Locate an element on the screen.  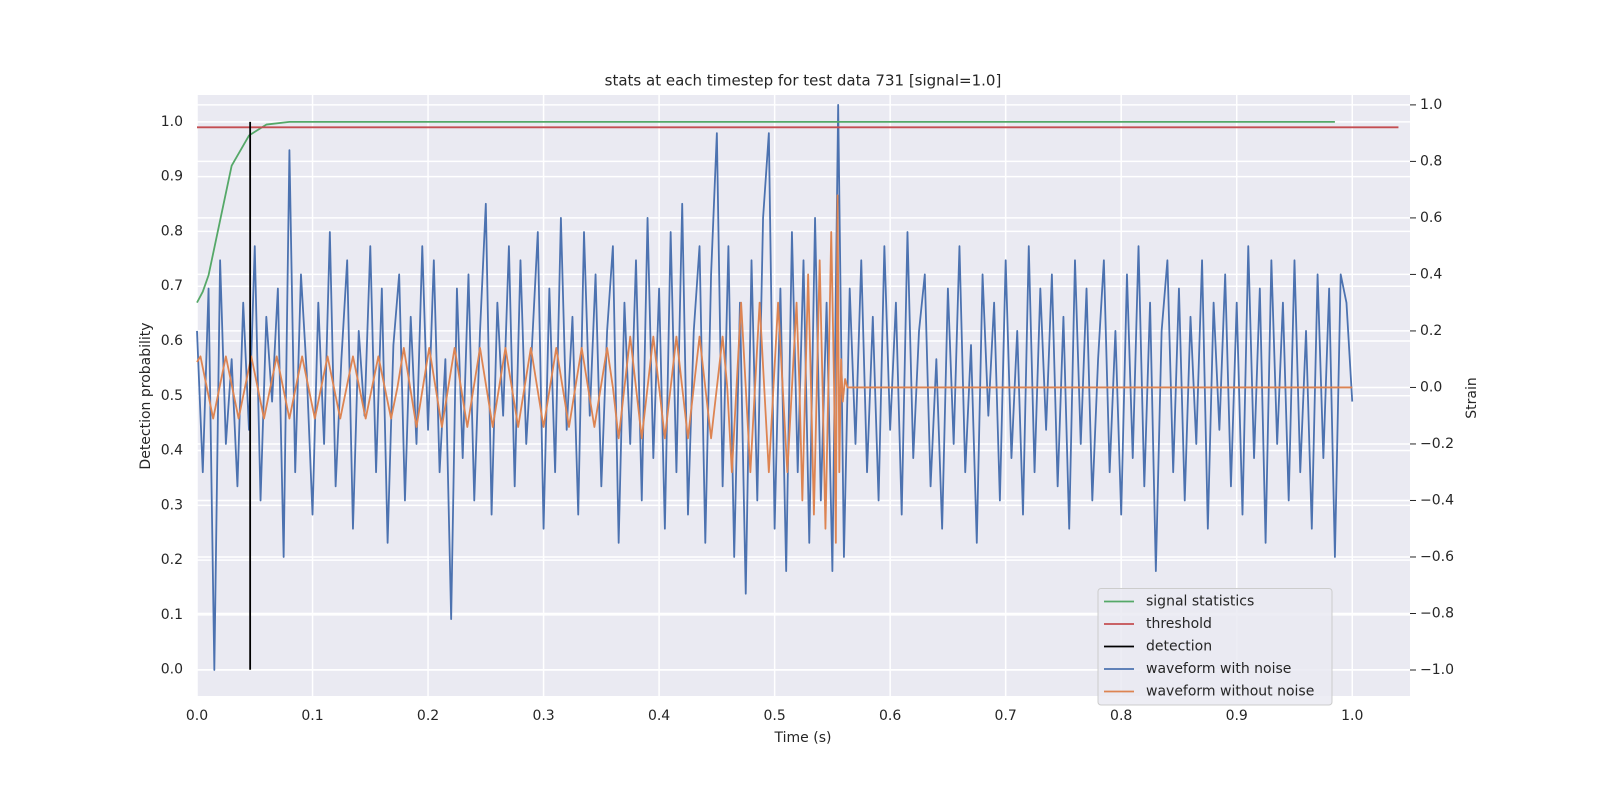
x-tick-label: 0.8 is located at coordinates (1121, 716).